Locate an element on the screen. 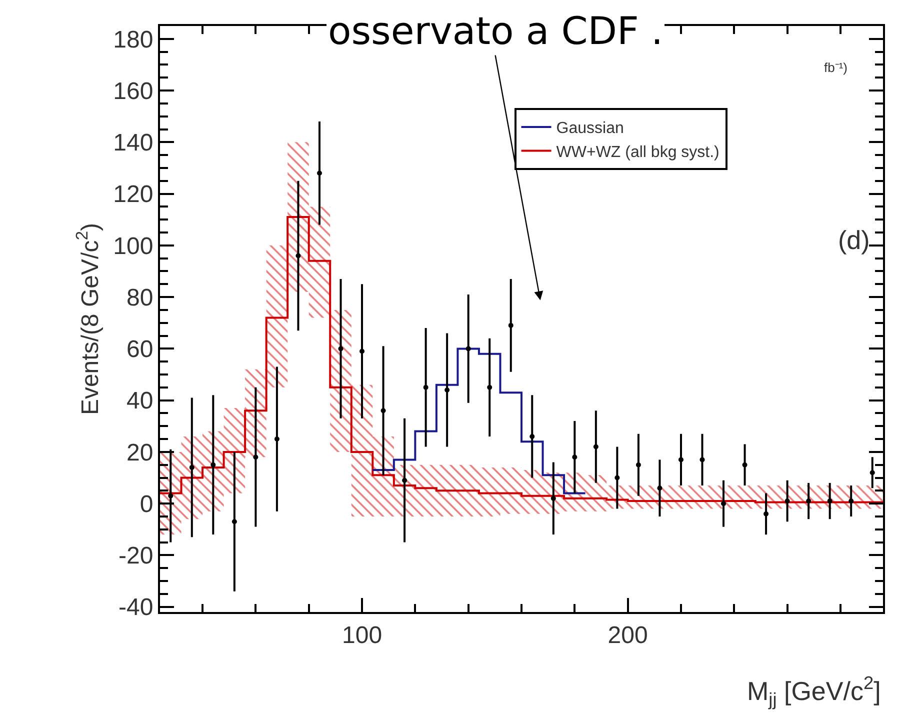 The image size is (897, 717). annotation: (d) is located at coordinates (854, 240).